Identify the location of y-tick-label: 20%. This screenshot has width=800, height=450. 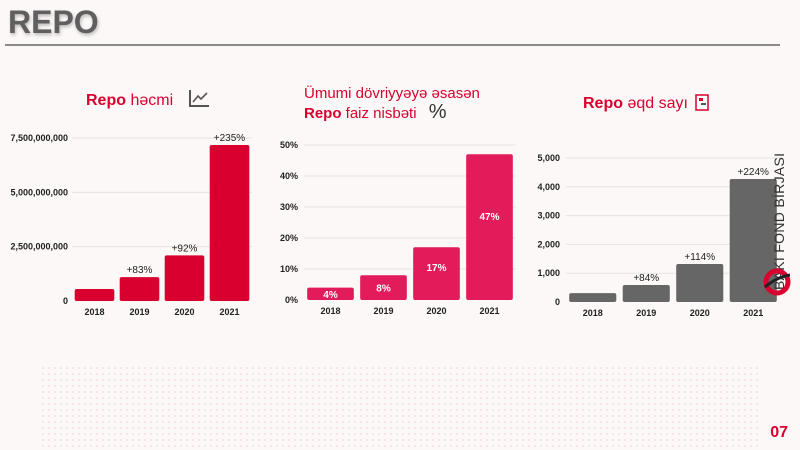
(289, 238).